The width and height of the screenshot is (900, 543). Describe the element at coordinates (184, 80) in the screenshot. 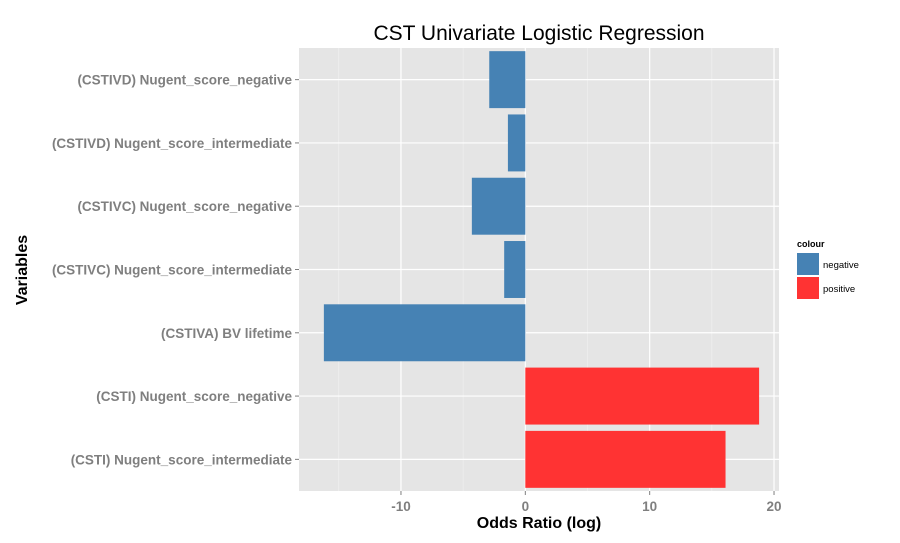

I see `y-tick-label: (CSTIVD) Nugent_score_negative` at that location.